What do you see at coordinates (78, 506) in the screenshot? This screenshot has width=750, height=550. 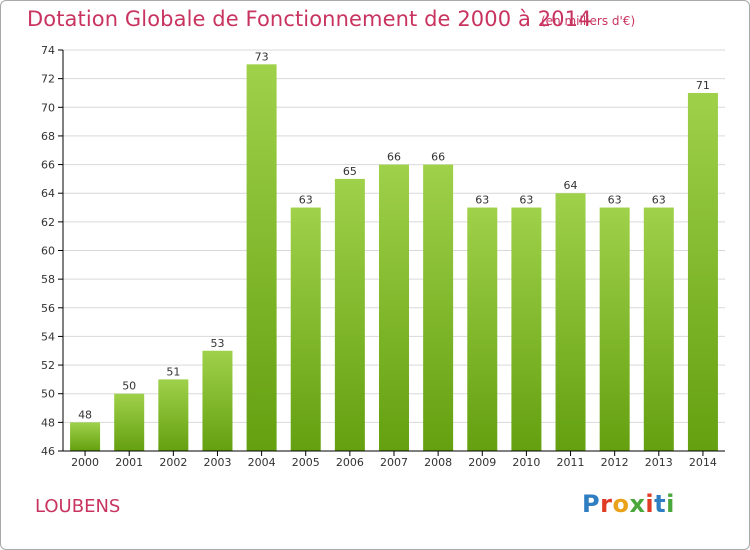 I see `commune-name: LOUBENS` at bounding box center [78, 506].